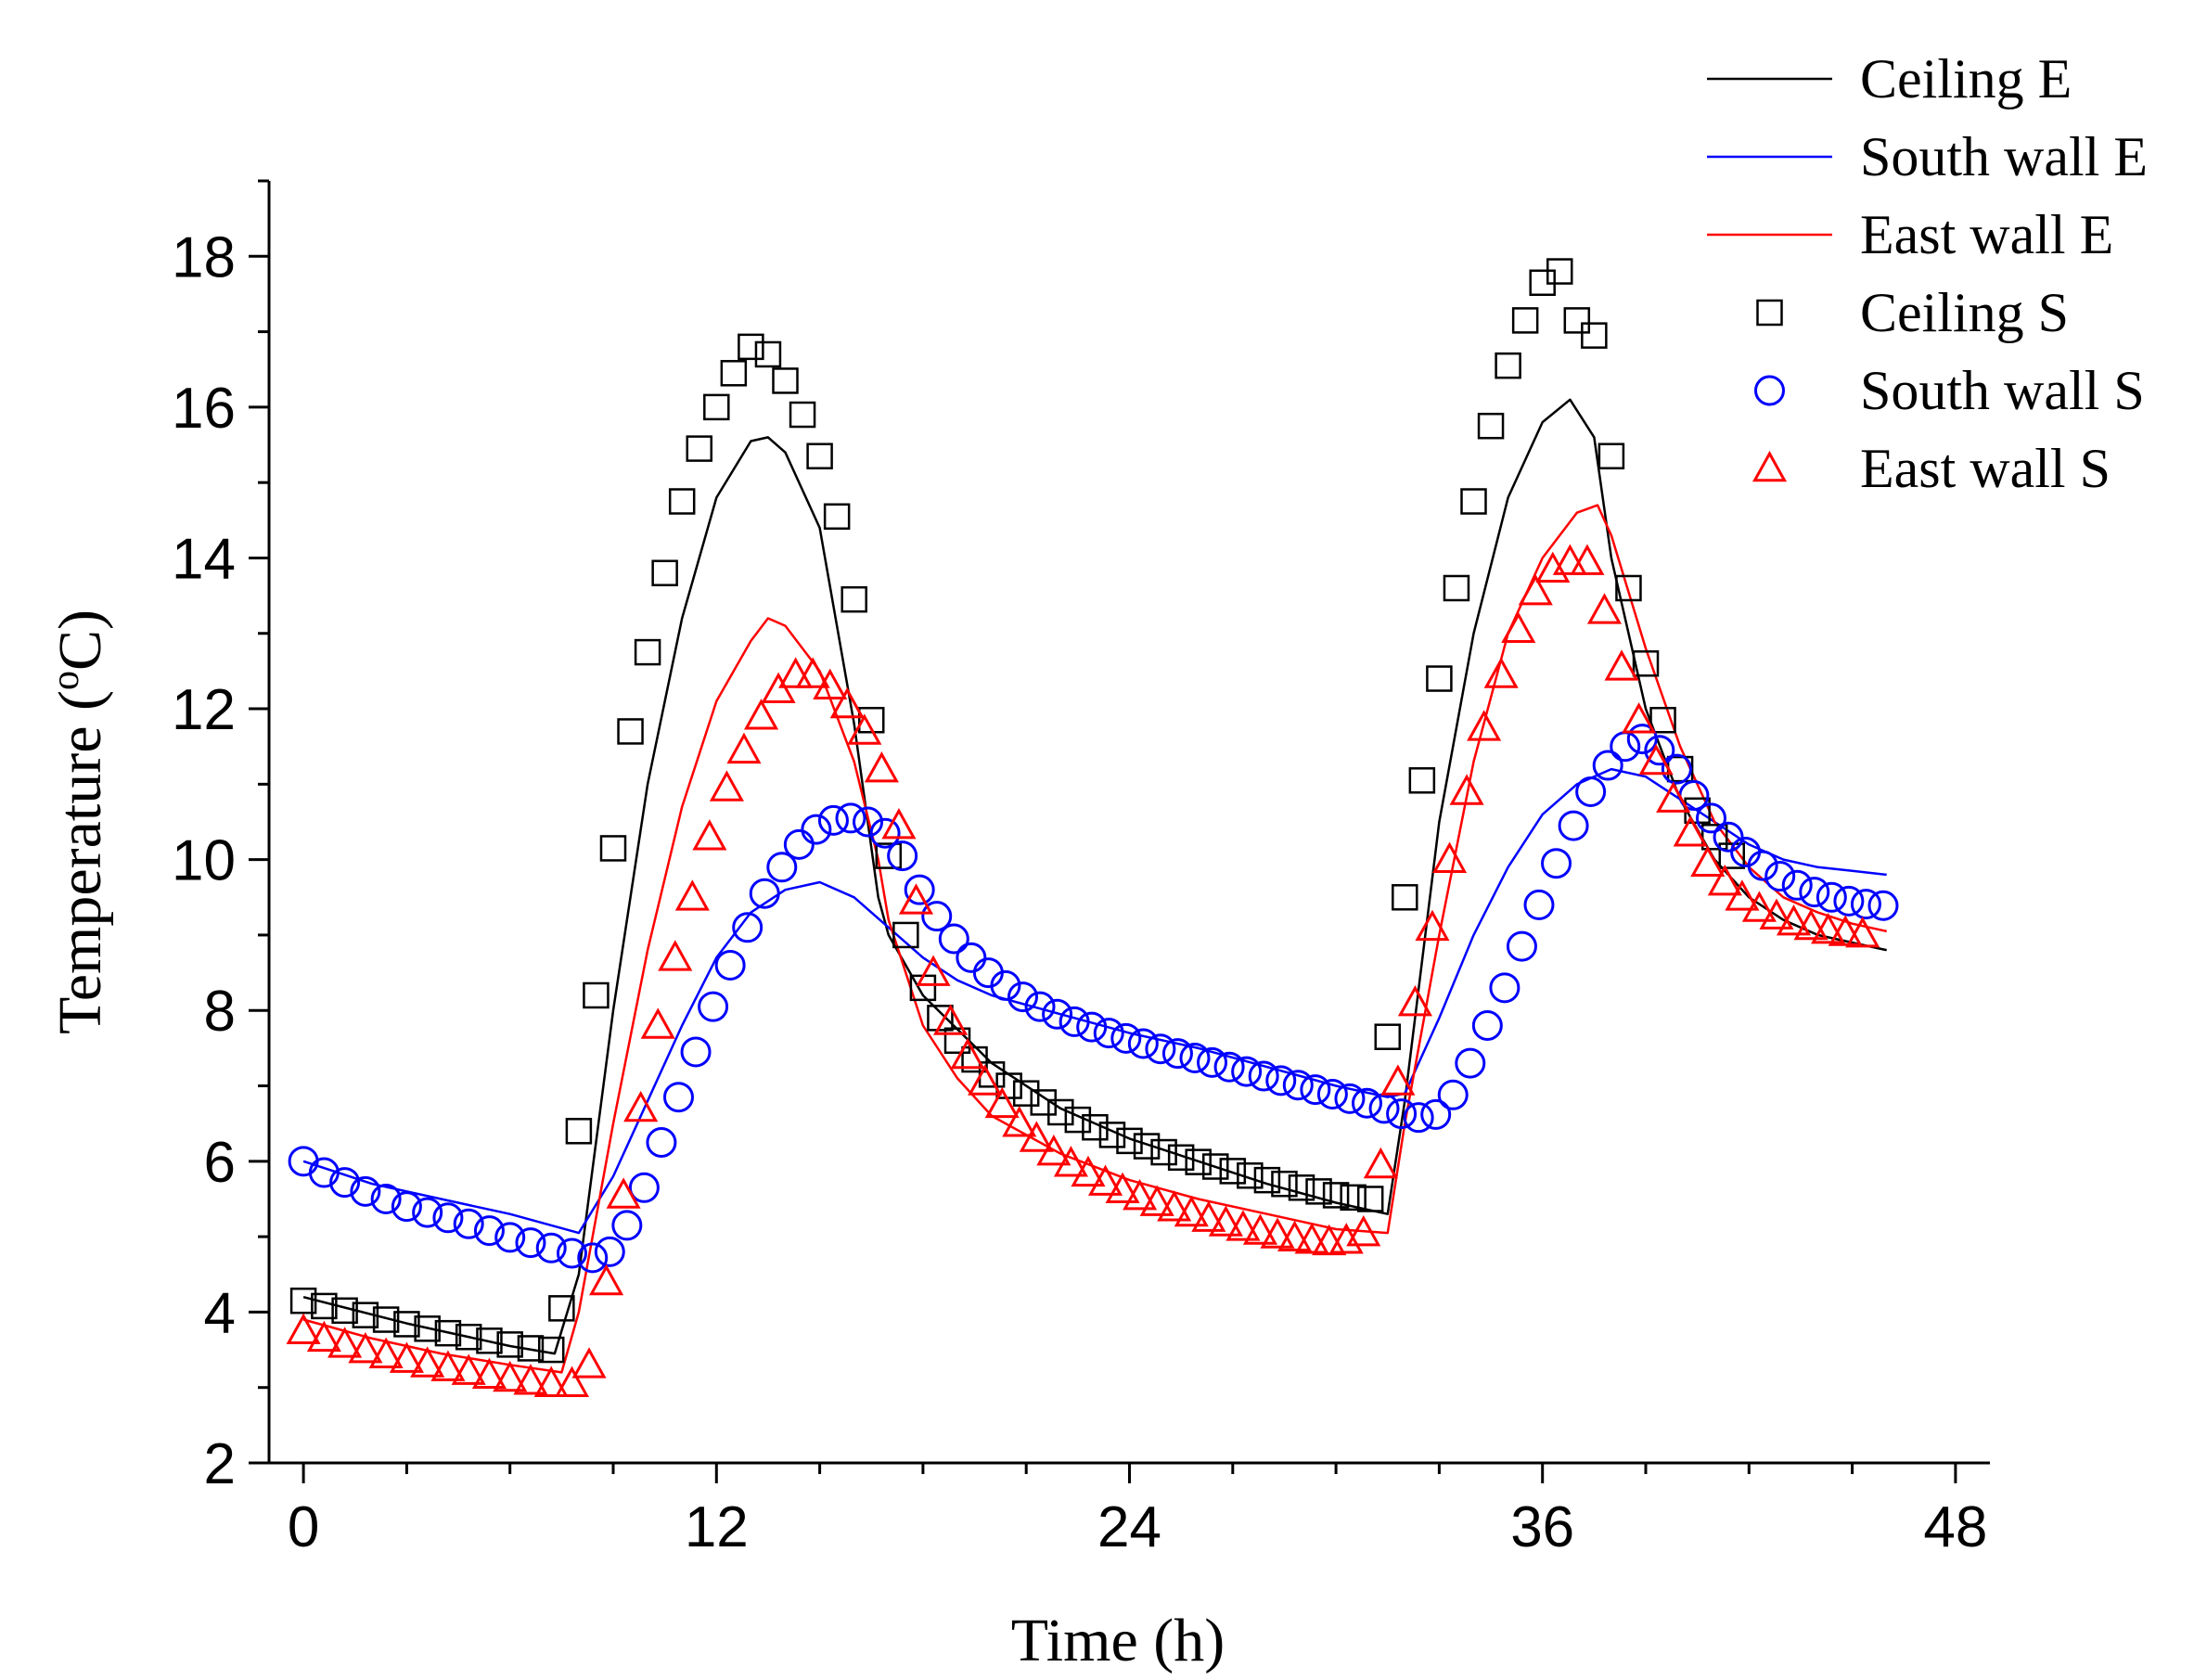 This screenshot has height=1680, width=2207. Describe the element at coordinates (80, 862) in the screenshot. I see `y-axis-title-main: Temperature (` at that location.